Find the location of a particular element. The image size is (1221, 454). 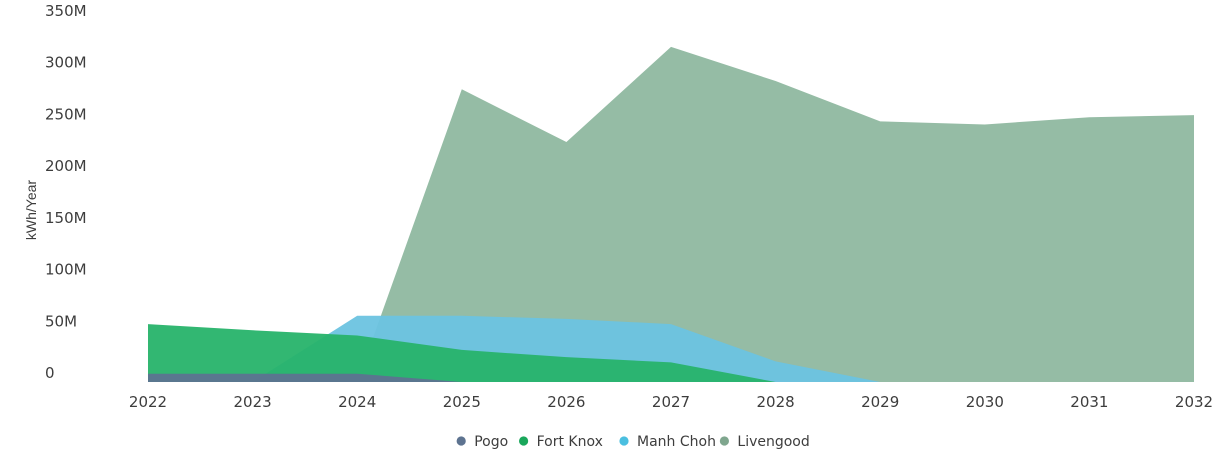

x-tick-label: 2023 is located at coordinates (253, 402).